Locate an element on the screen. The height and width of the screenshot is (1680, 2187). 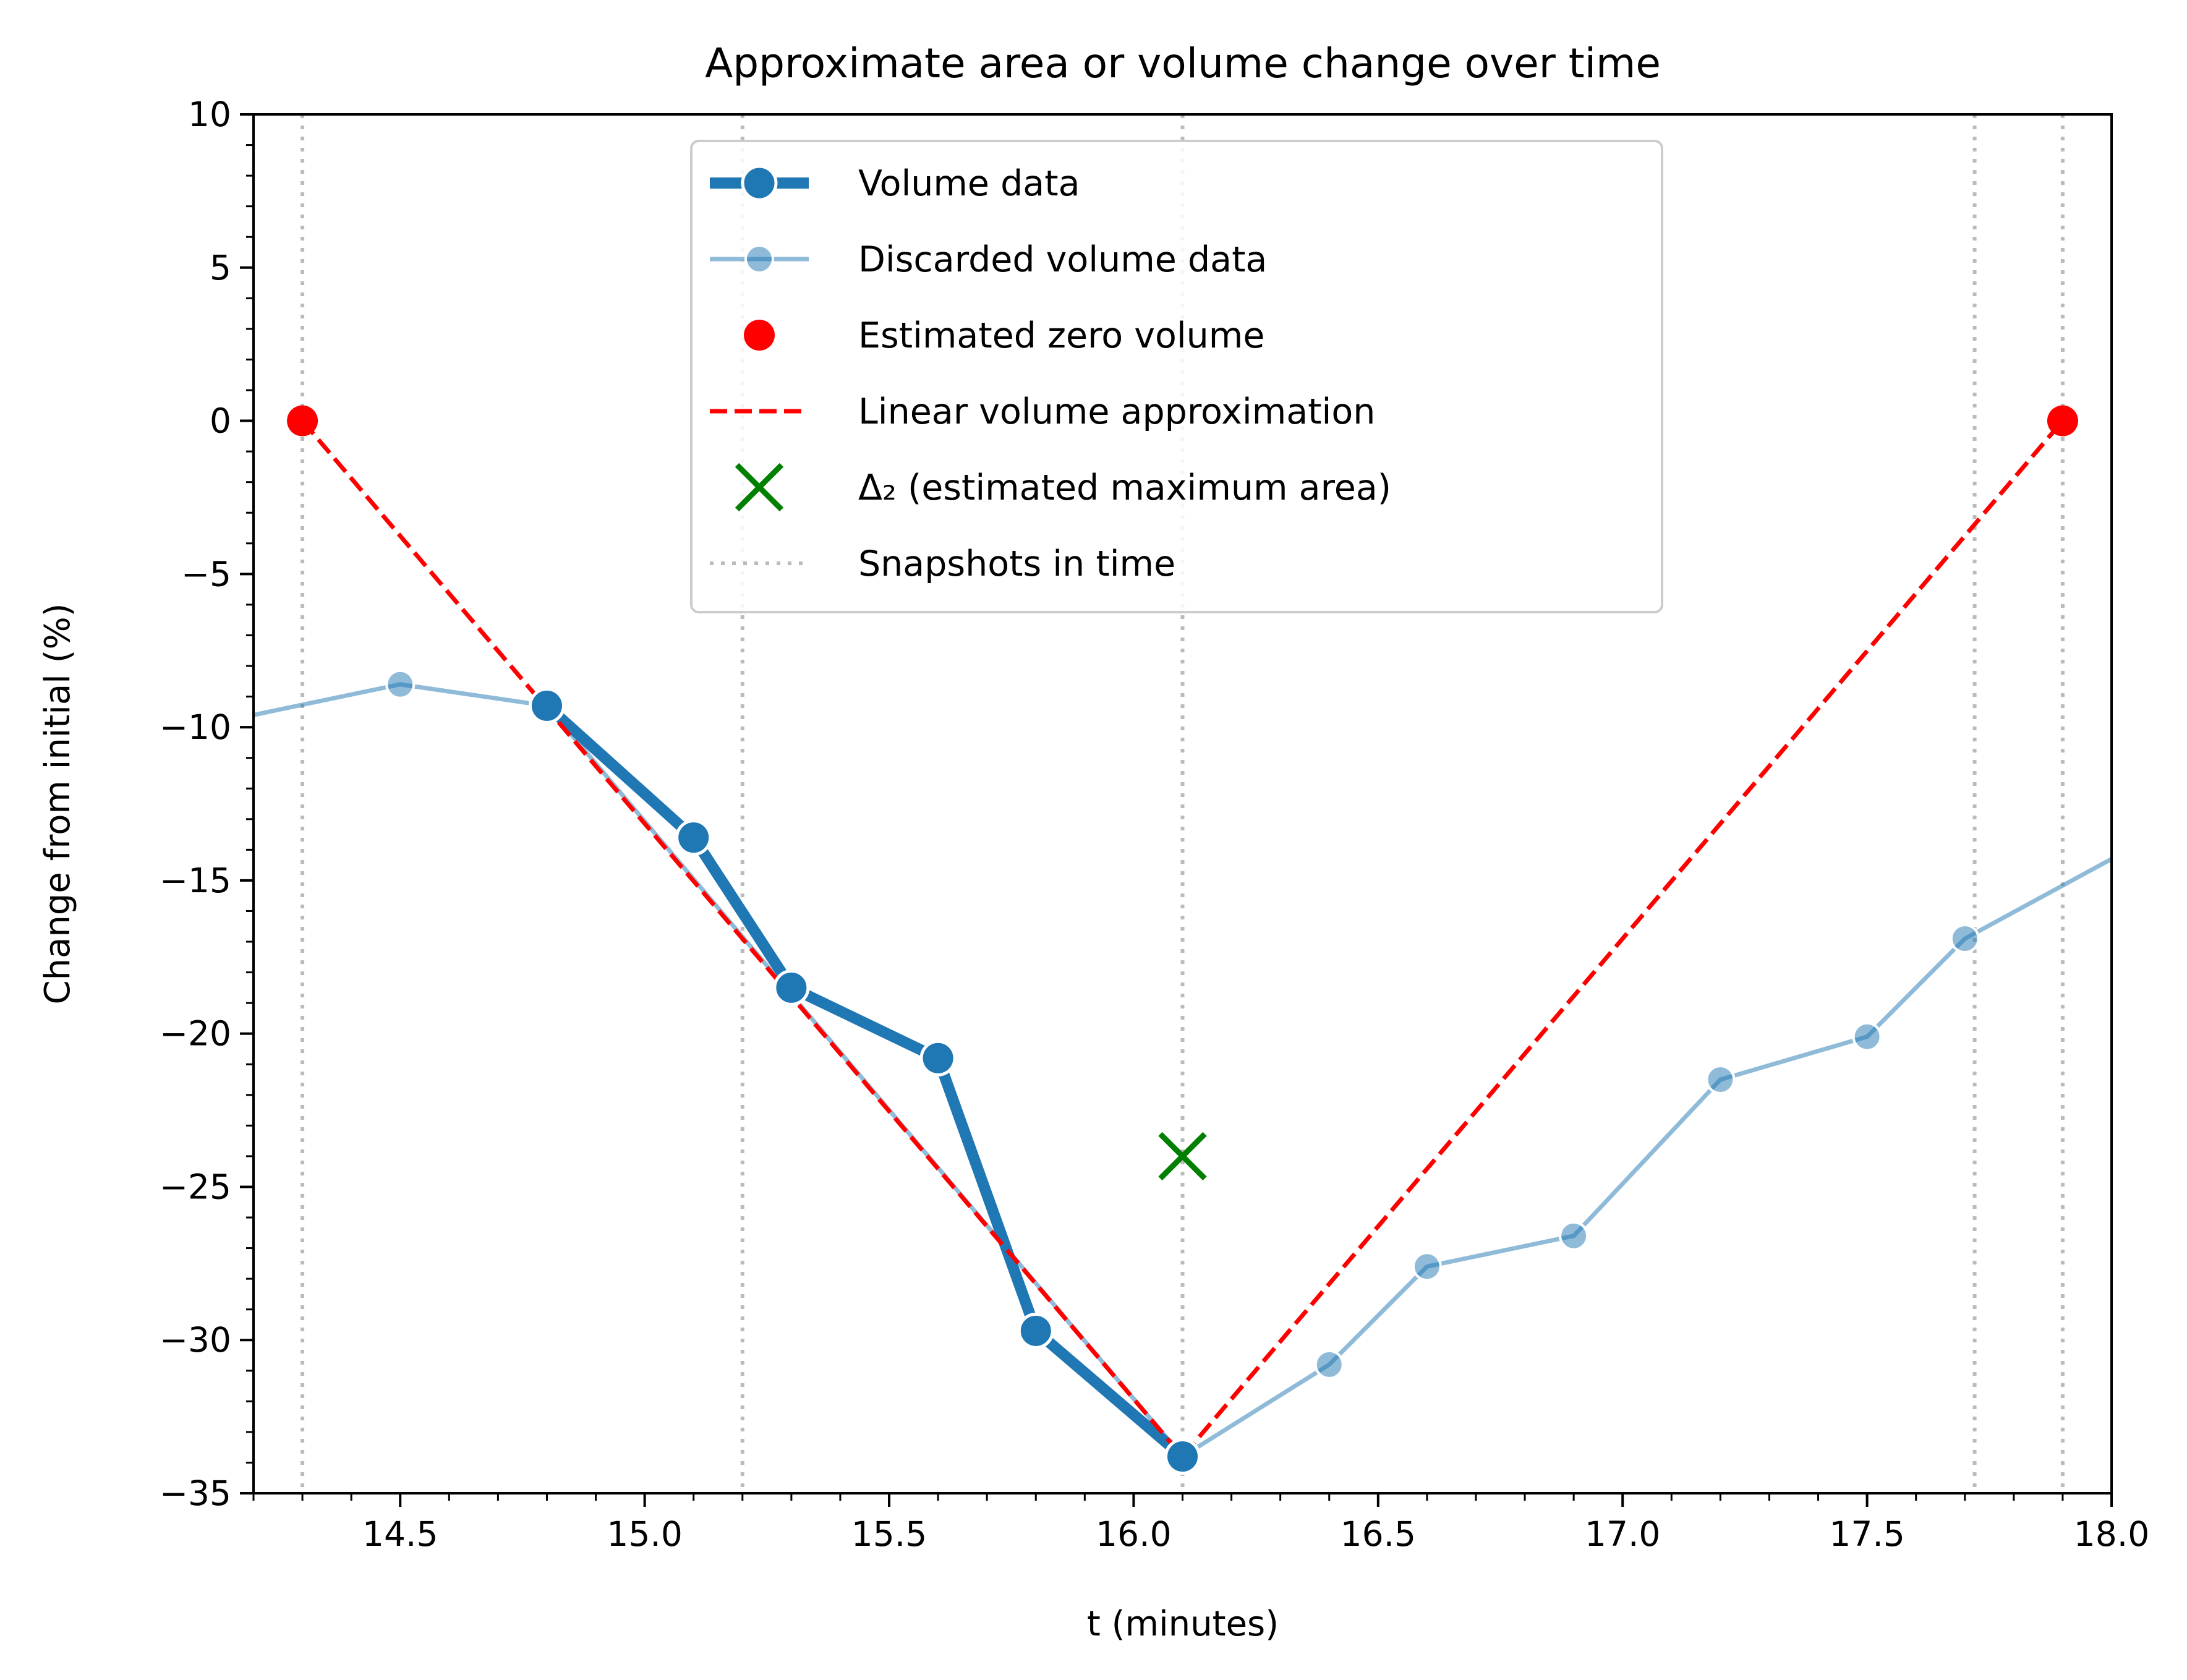
x-axis-label: t (minutes) is located at coordinates (1183, 1624).